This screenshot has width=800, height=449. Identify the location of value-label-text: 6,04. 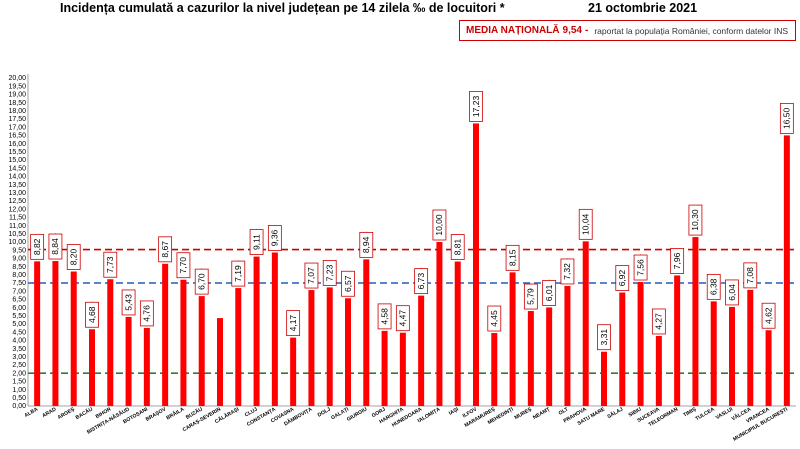
(732, 292).